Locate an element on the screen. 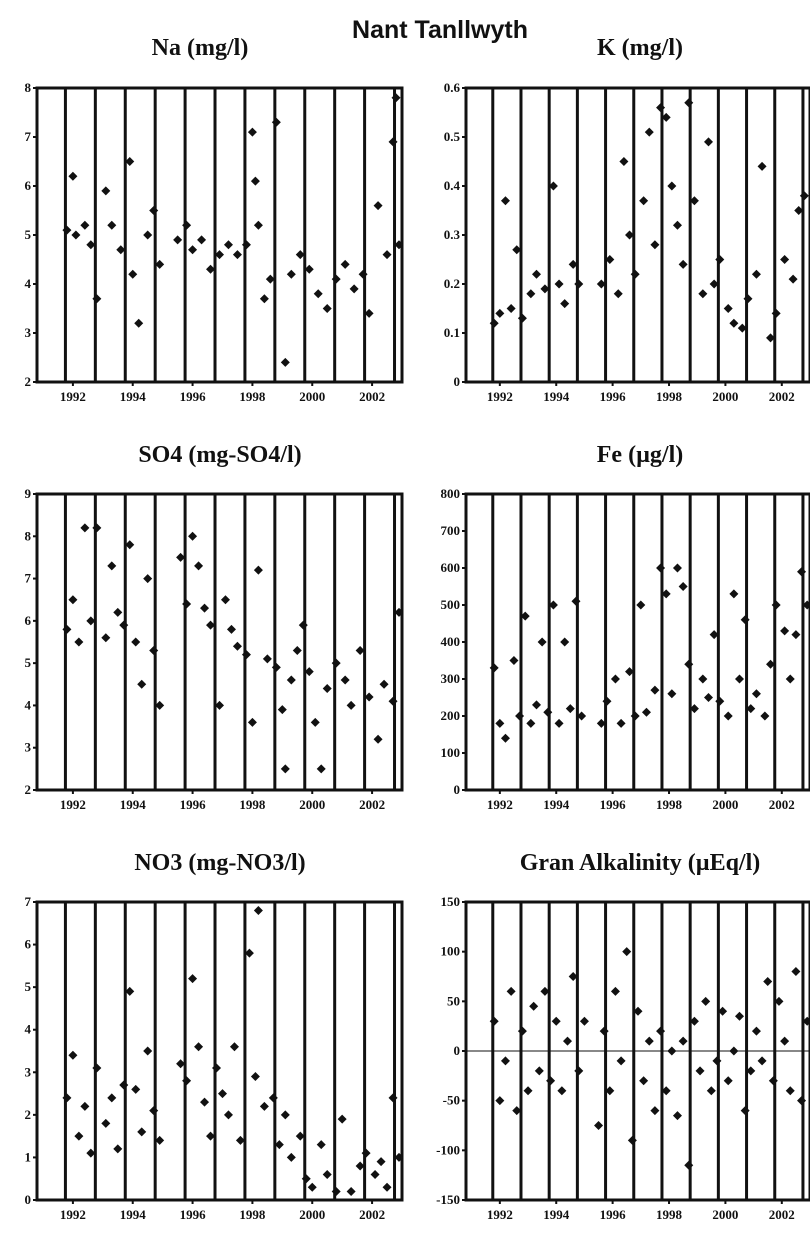 This screenshot has height=1236, width=810. y-tick-label: 2 is located at coordinates (28, 1114).